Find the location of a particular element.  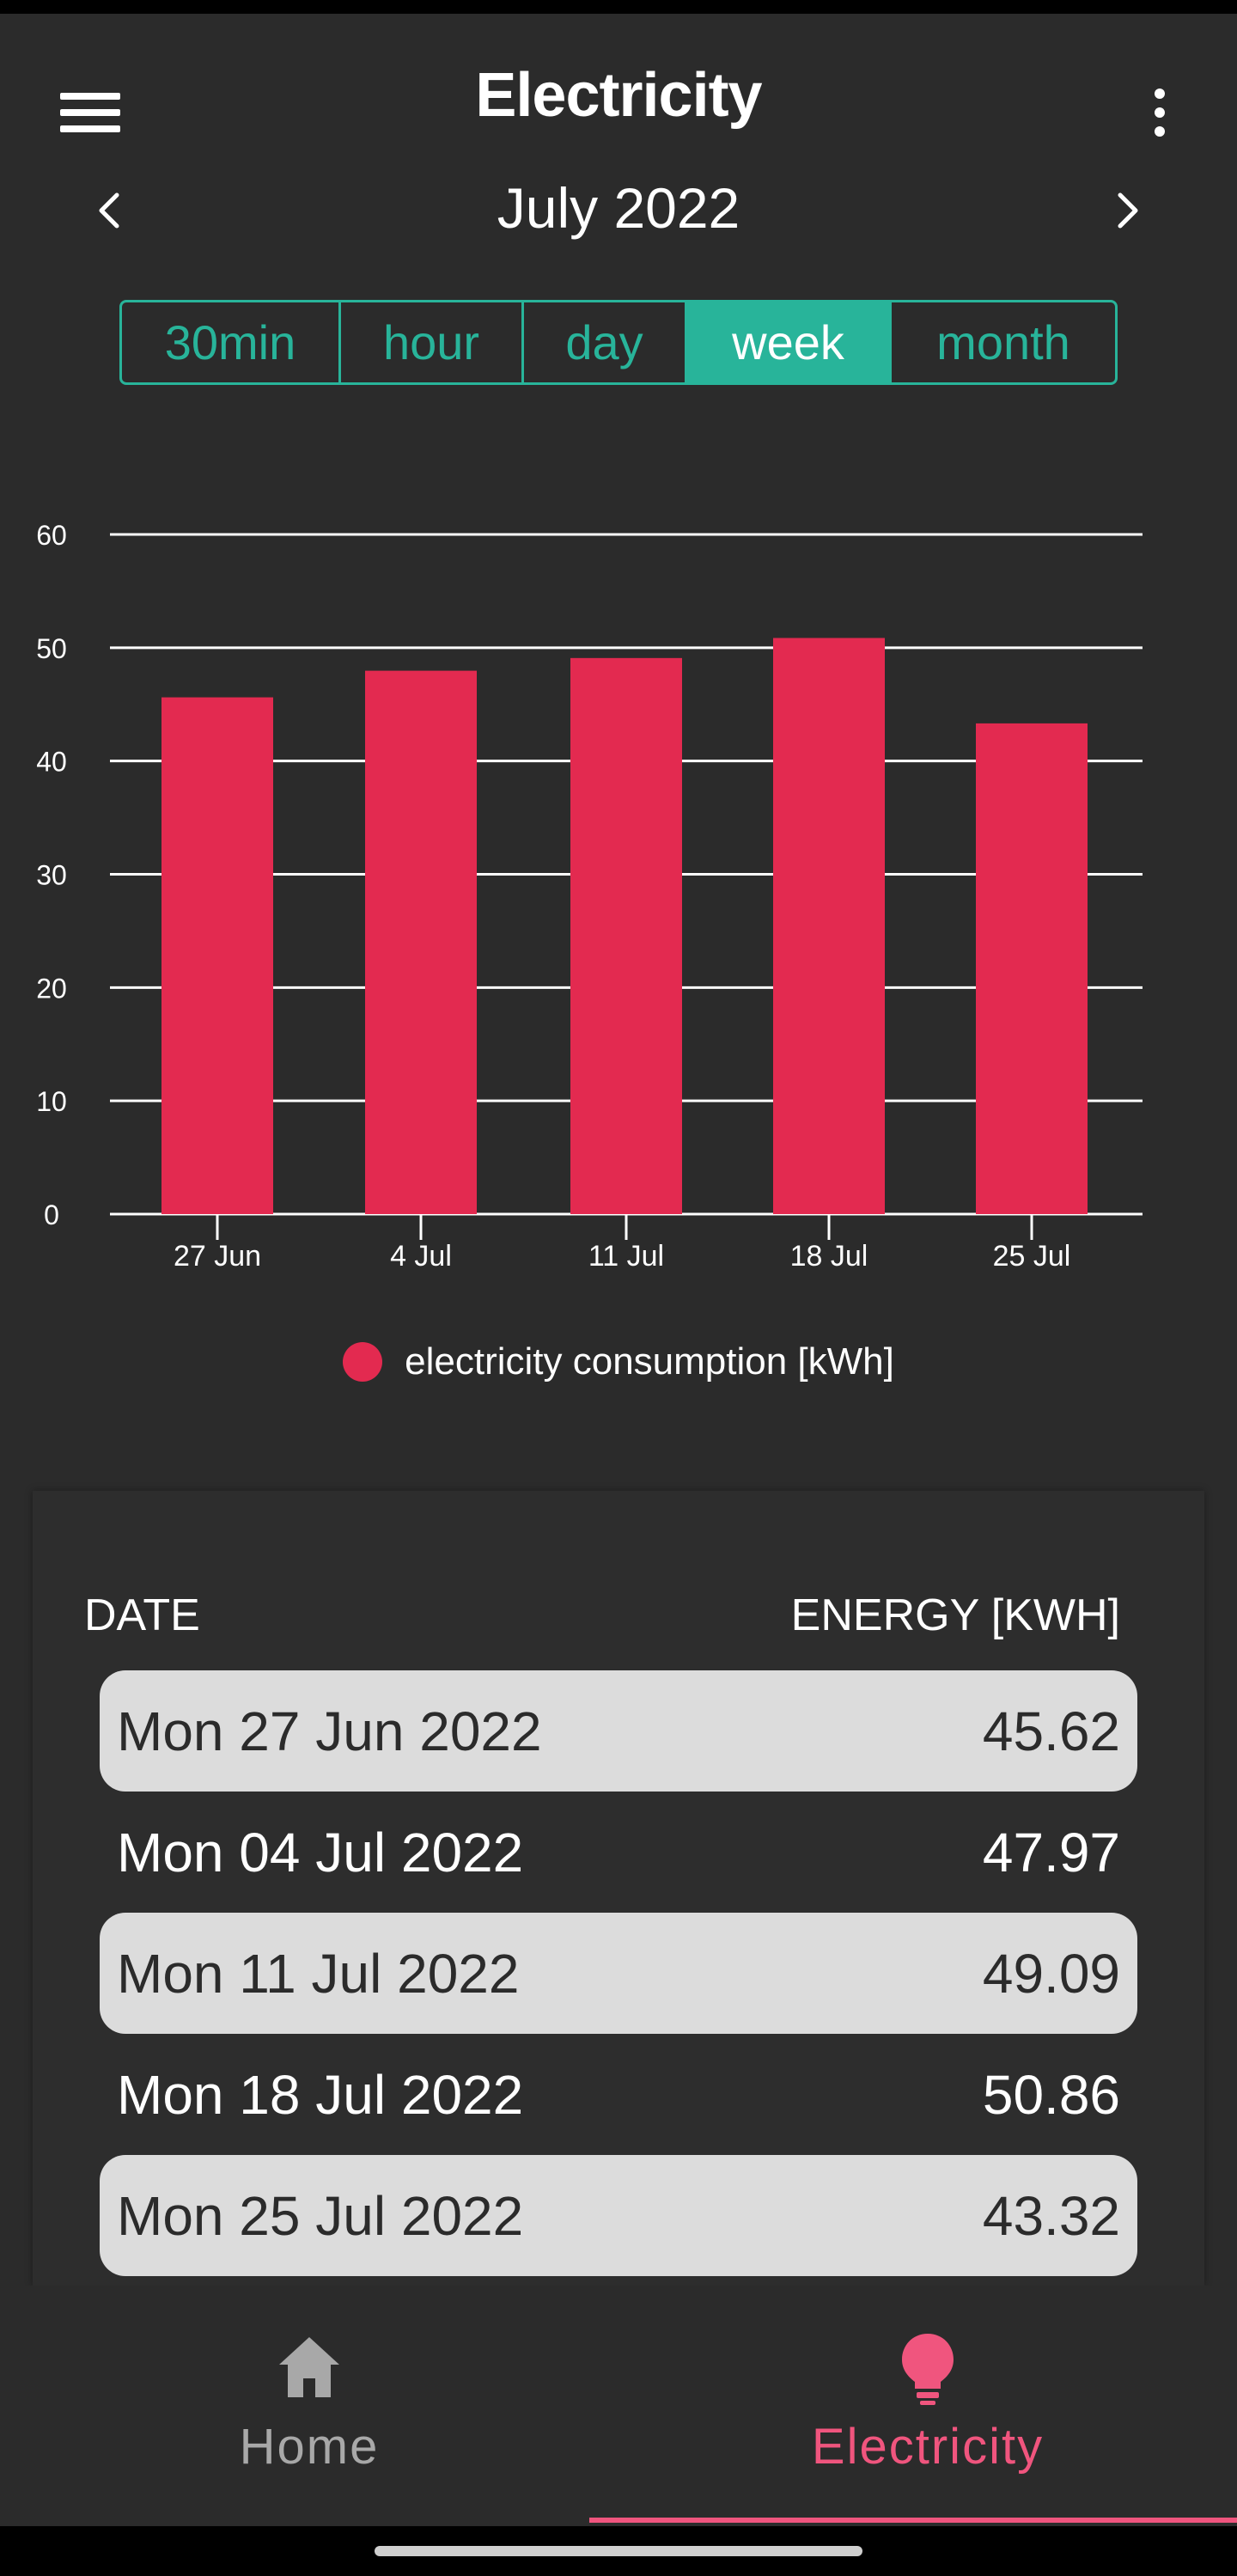

legend-label: electricity consumption [kWh] is located at coordinates (649, 1361).